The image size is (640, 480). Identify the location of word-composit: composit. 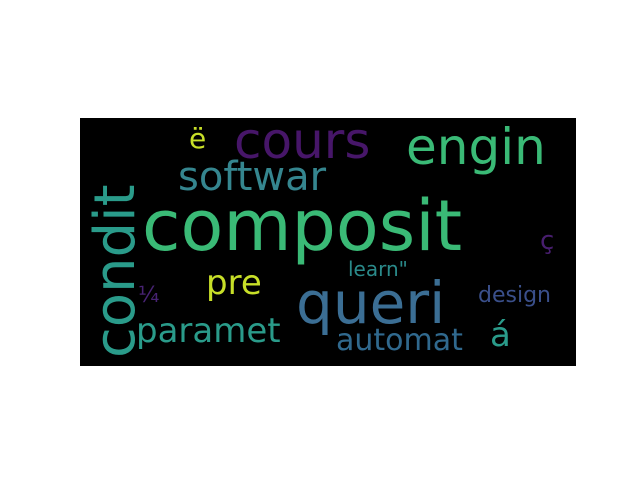
(302, 226).